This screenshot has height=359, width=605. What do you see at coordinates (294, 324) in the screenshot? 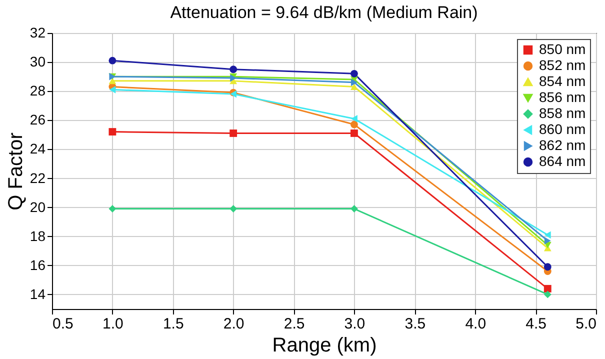
I see `x-tick-label: 2.5` at bounding box center [294, 324].